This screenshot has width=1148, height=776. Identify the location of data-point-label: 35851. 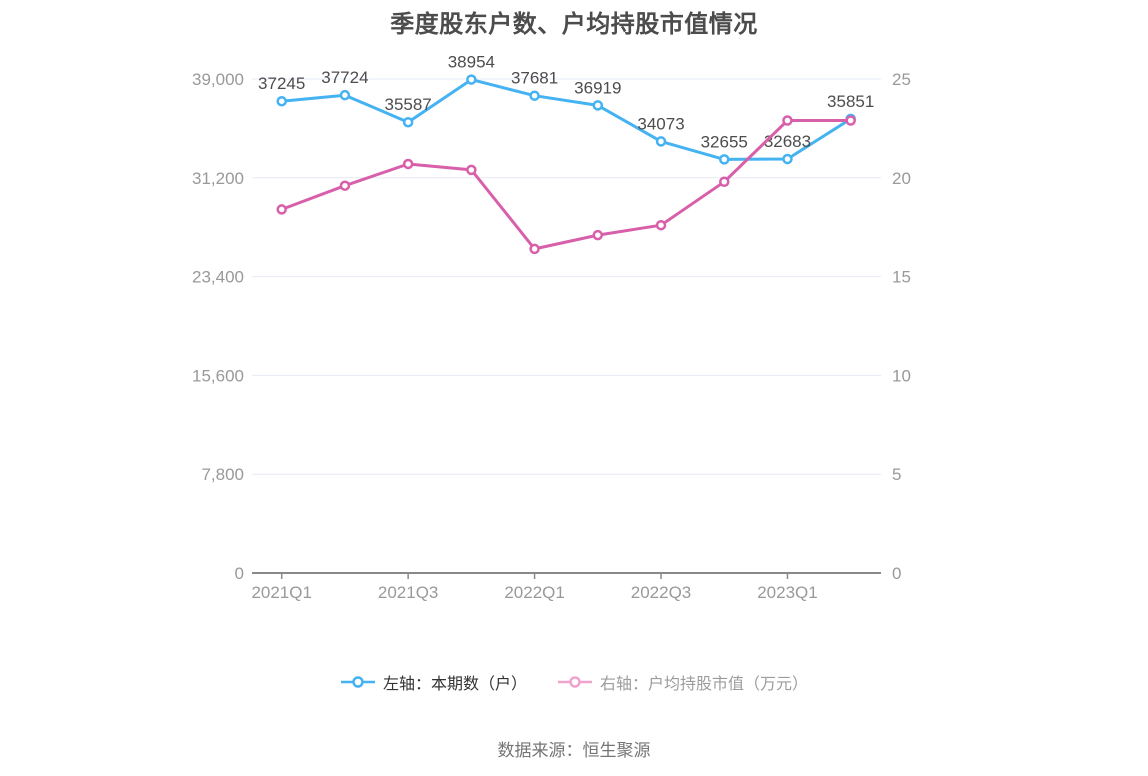
(850, 101).